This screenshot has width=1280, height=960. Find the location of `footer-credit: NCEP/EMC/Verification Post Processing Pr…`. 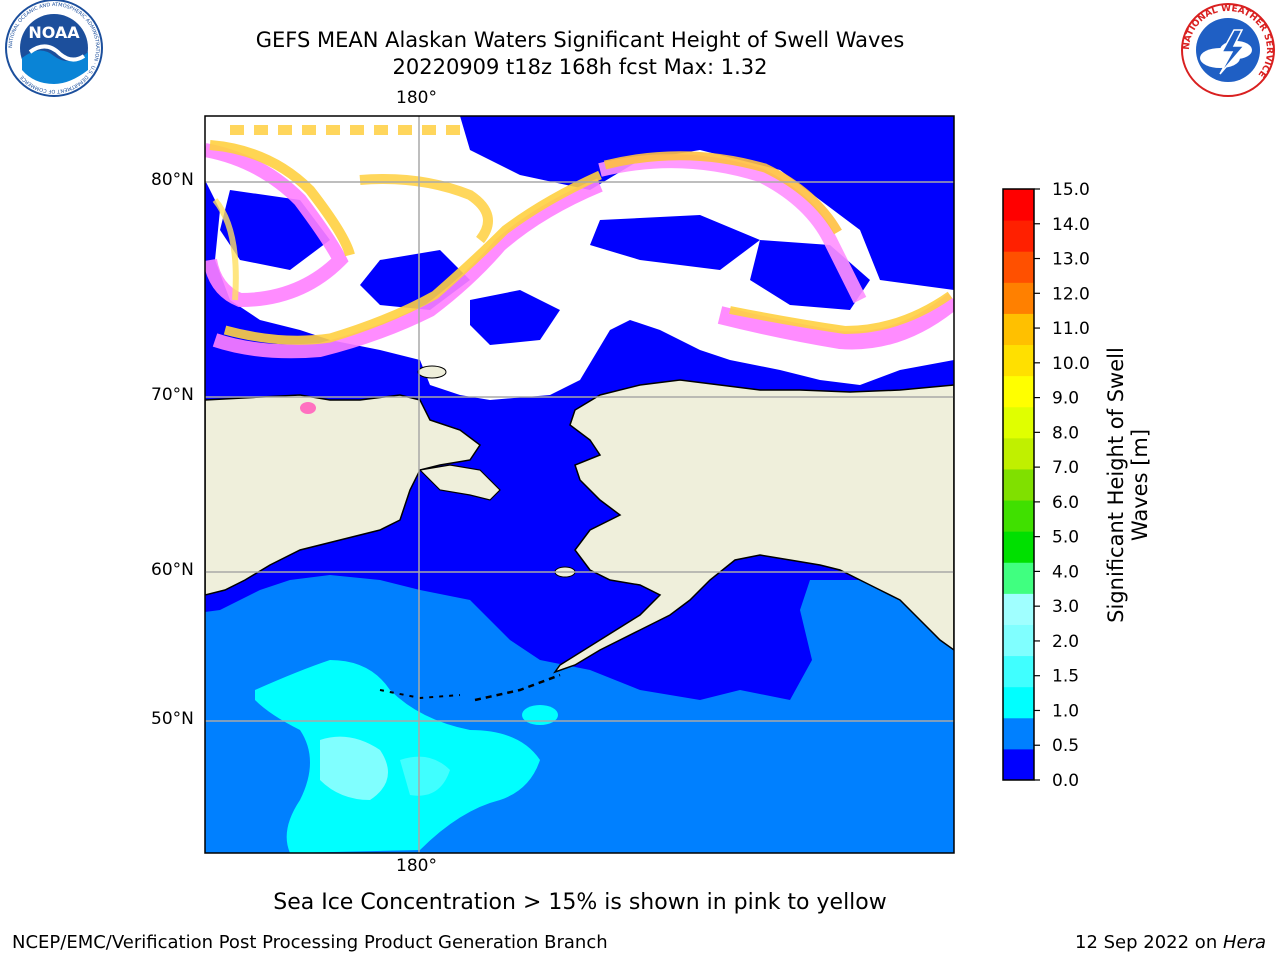

footer-credit: NCEP/EMC/Verification Post Processing Pr… is located at coordinates (310, 942).